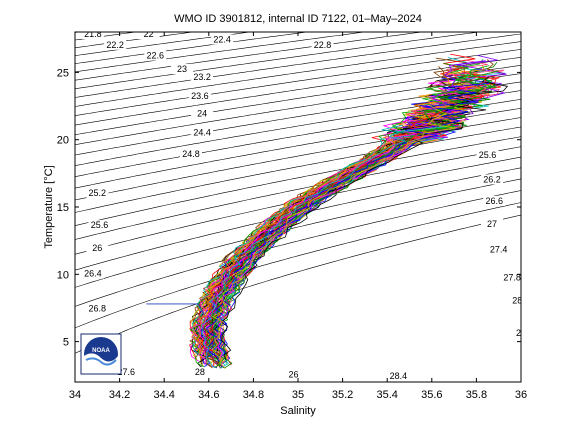  Describe the element at coordinates (208, 395) in the screenshot. I see `x-tick-label: 34.6` at that location.